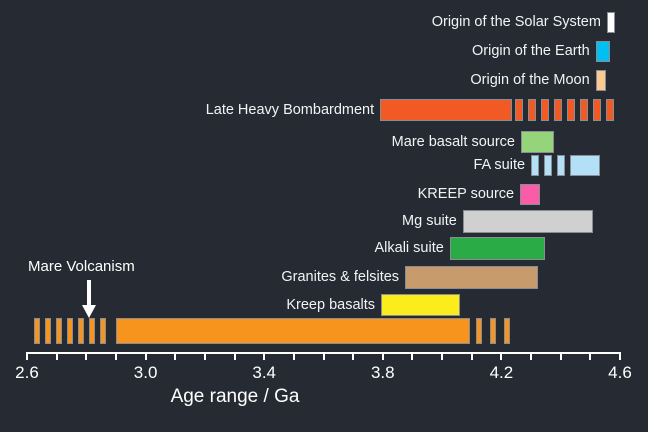 The width and height of the screenshot is (648, 432). I want to click on bar-row-kreep-source: KREEP source, so click(324, 194).